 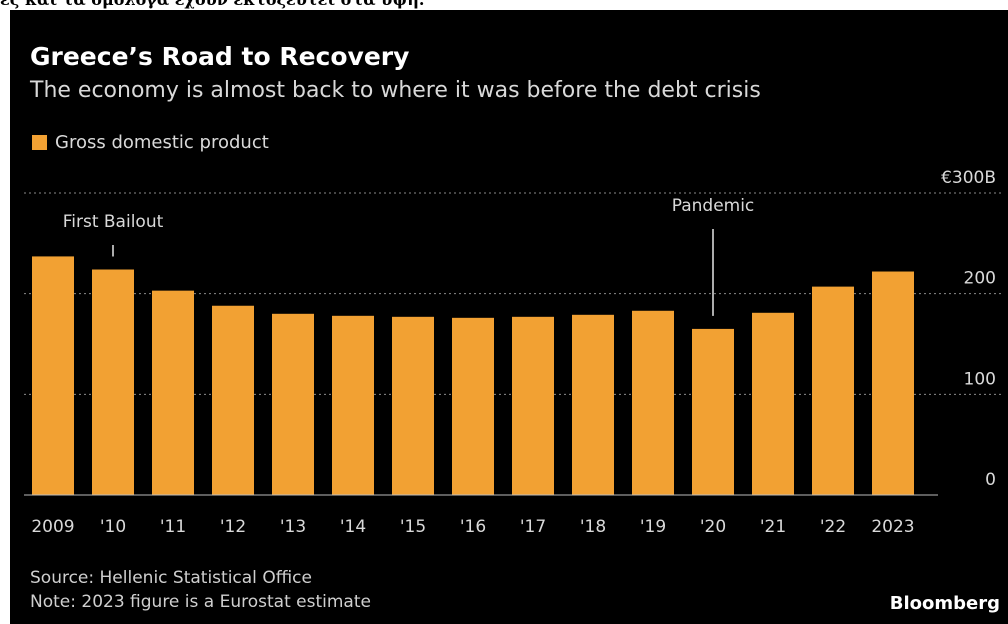 What do you see at coordinates (713, 206) in the screenshot?
I see `annotation-label: Pandemic` at bounding box center [713, 206].